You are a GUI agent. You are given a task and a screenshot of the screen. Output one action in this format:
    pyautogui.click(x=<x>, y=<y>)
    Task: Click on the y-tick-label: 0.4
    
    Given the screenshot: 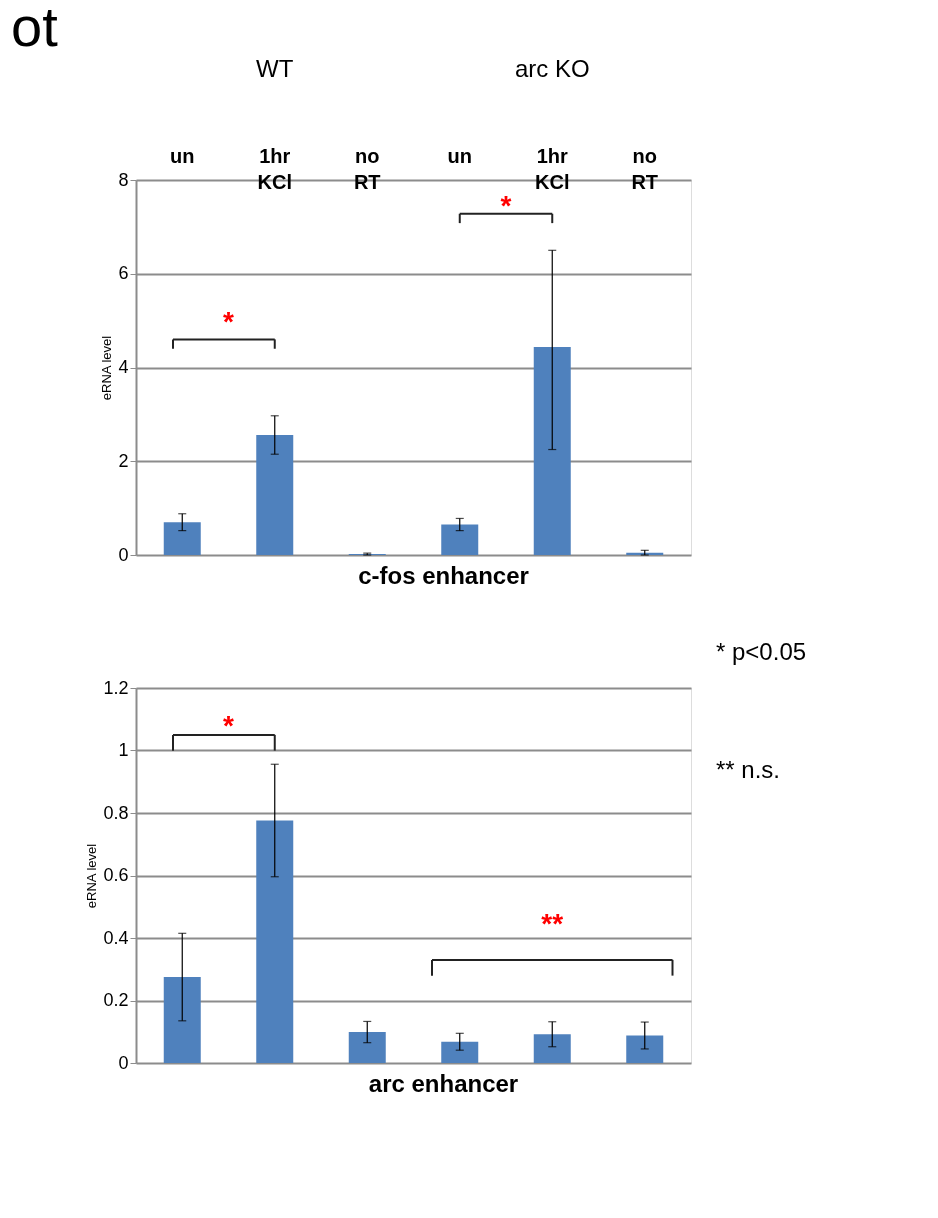 What is the action you would take?
    pyautogui.click(x=116, y=937)
    